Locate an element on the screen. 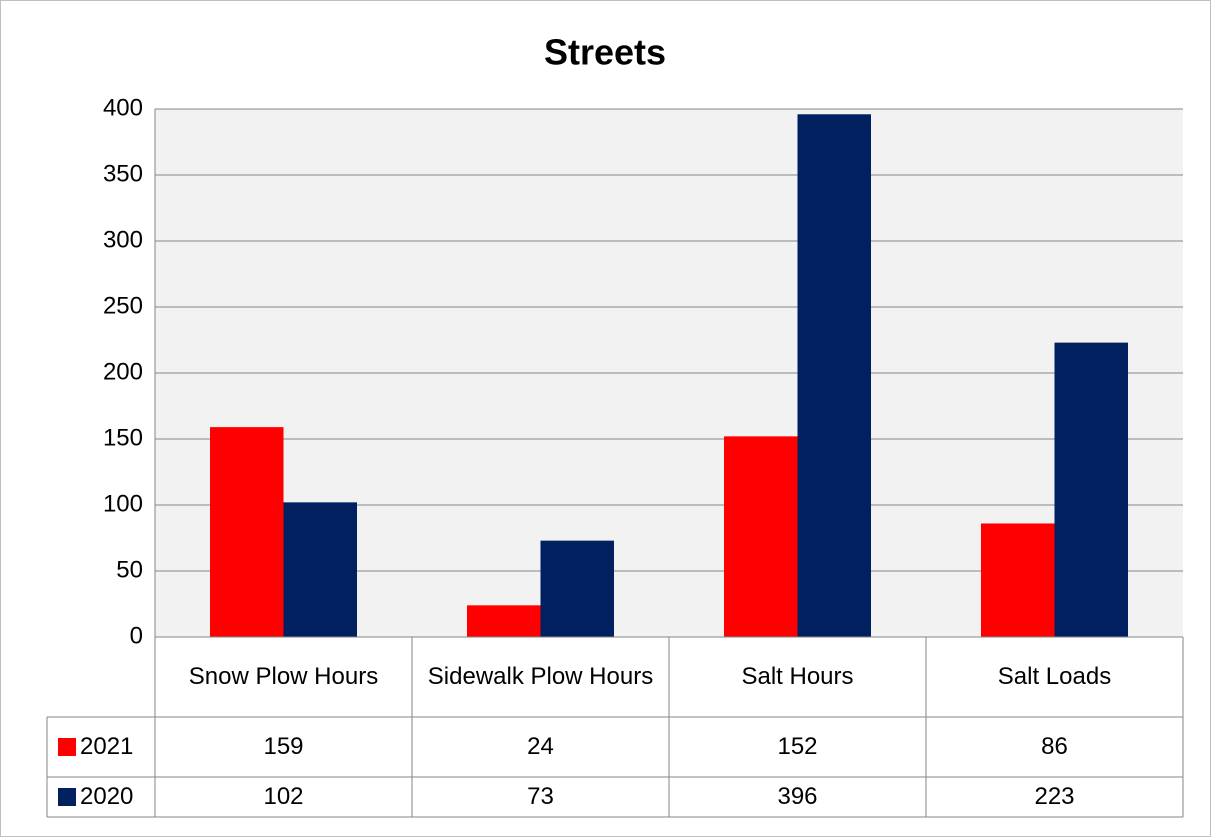 This screenshot has height=837, width=1211. y-tick-label: 300 is located at coordinates (123, 239).